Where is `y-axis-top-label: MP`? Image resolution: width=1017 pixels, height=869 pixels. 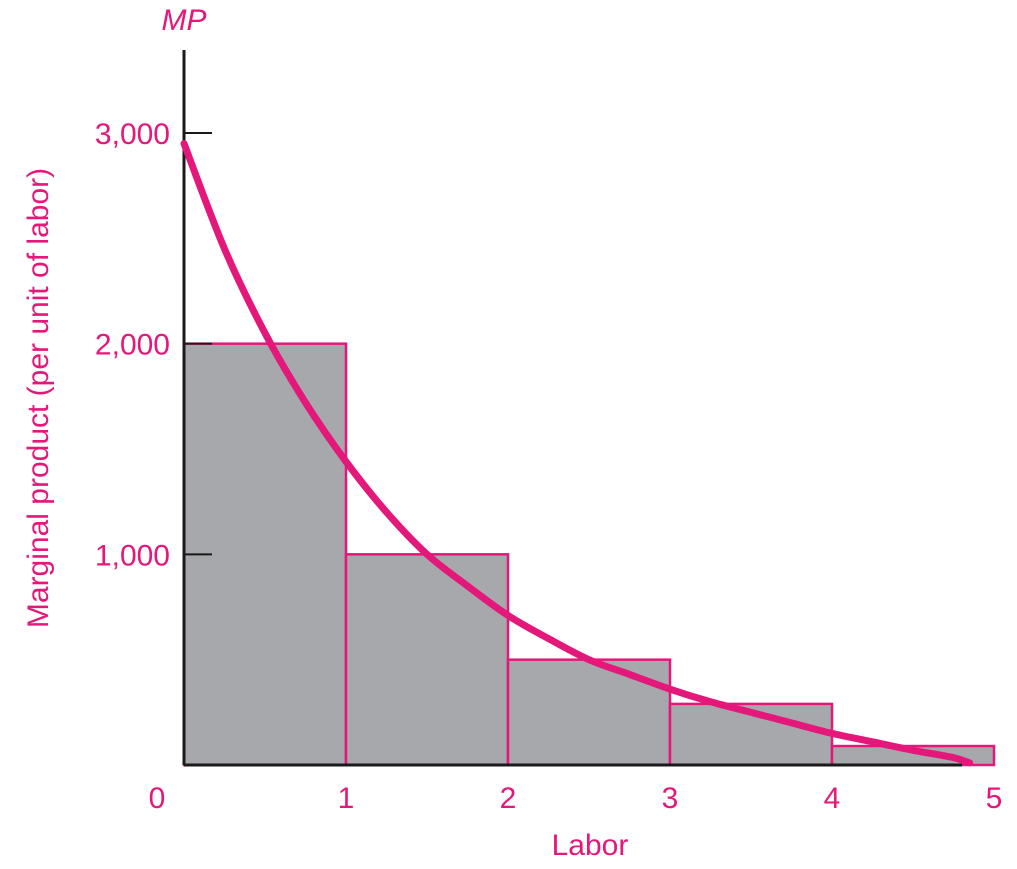 y-axis-top-label: MP is located at coordinates (184, 20).